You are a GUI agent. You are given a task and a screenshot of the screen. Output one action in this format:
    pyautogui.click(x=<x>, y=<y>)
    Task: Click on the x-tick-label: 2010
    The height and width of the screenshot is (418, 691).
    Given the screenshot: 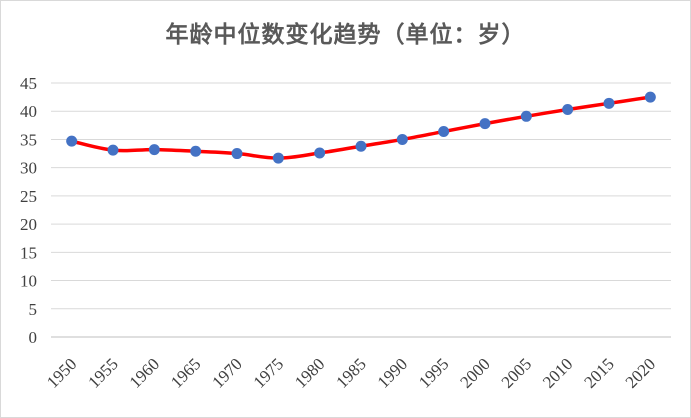 What is the action you would take?
    pyautogui.click(x=557, y=372)
    